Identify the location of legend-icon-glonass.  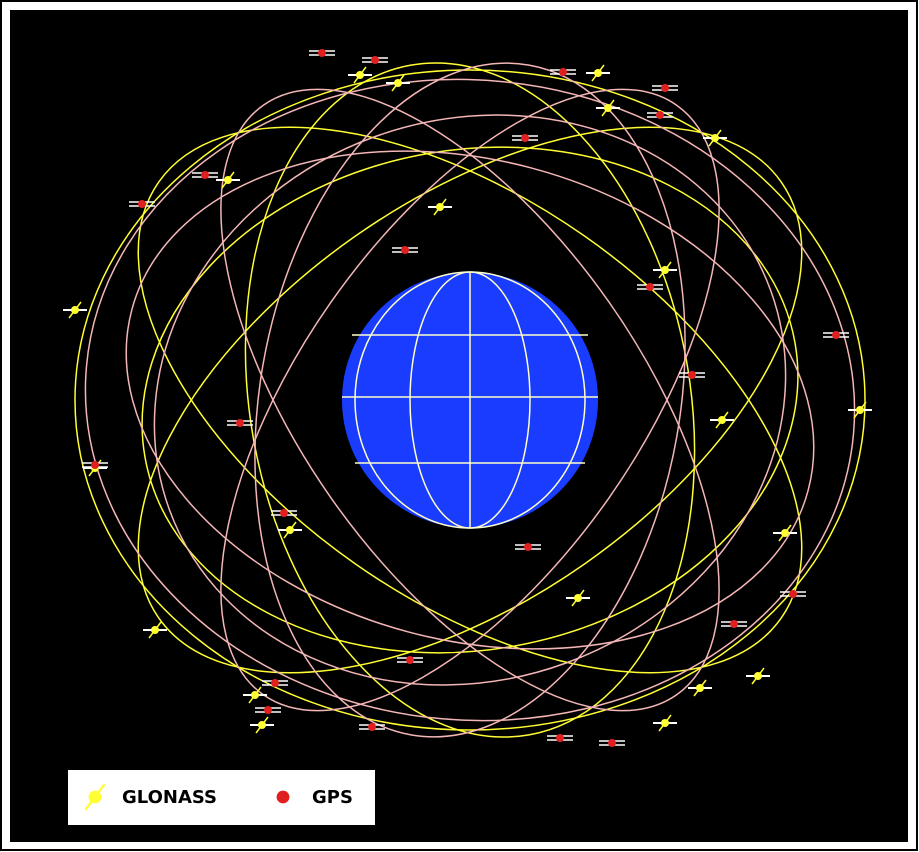
(95, 797).